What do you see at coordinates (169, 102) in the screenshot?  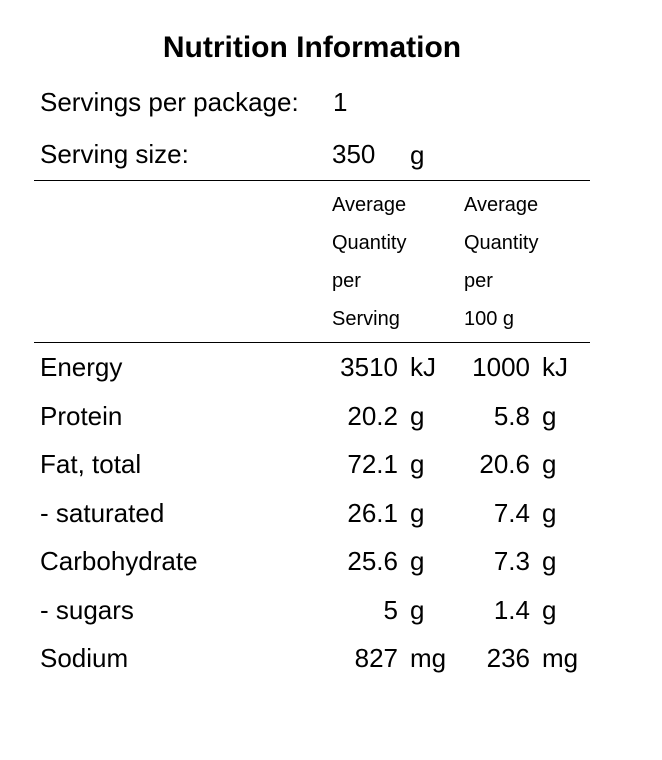 I see `servings-label: Servings per package:` at bounding box center [169, 102].